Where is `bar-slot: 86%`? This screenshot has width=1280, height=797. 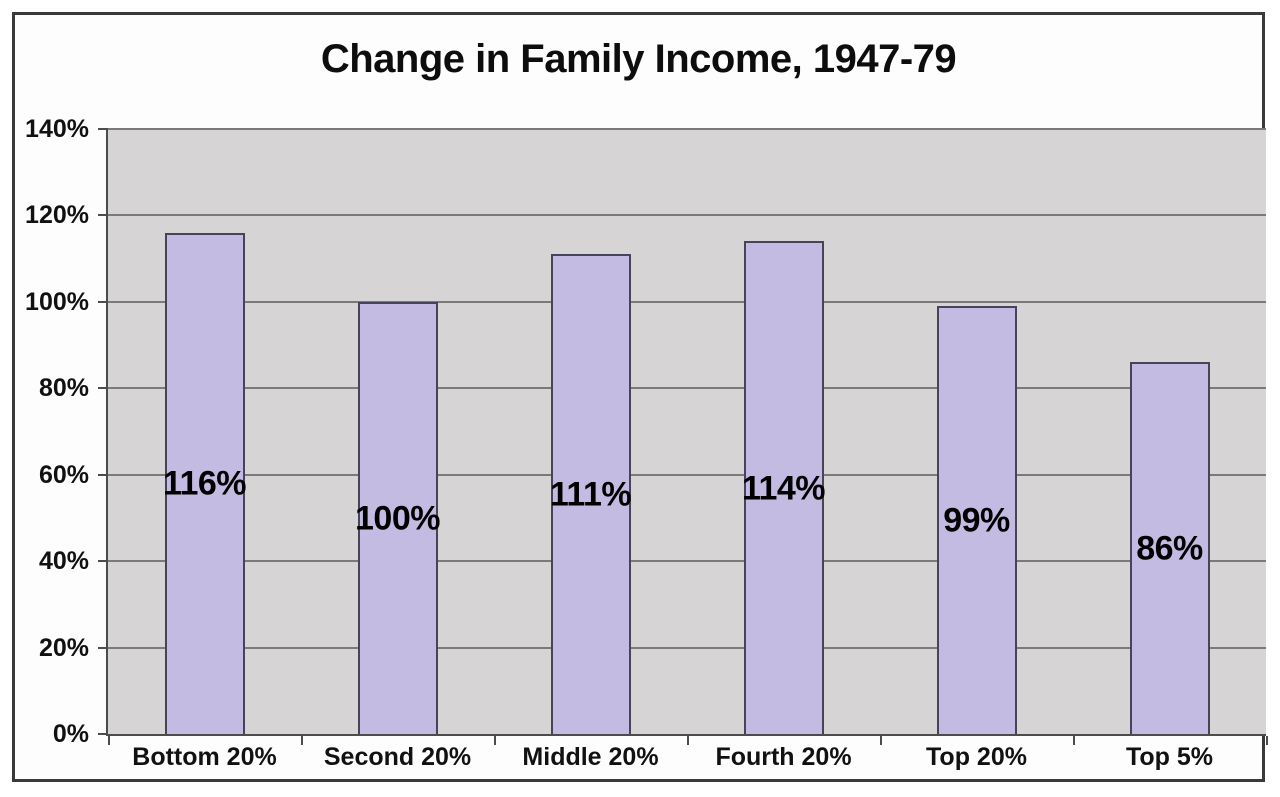 bar-slot: 86% is located at coordinates (1169, 431).